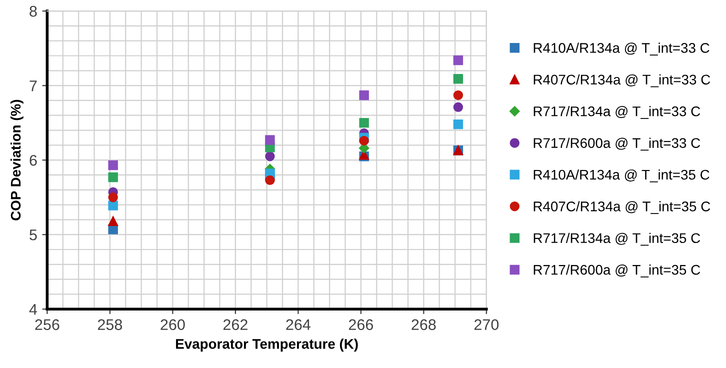  Describe the element at coordinates (17, 160) in the screenshot. I see `y-axis-title: COP Deviation (%)` at that location.